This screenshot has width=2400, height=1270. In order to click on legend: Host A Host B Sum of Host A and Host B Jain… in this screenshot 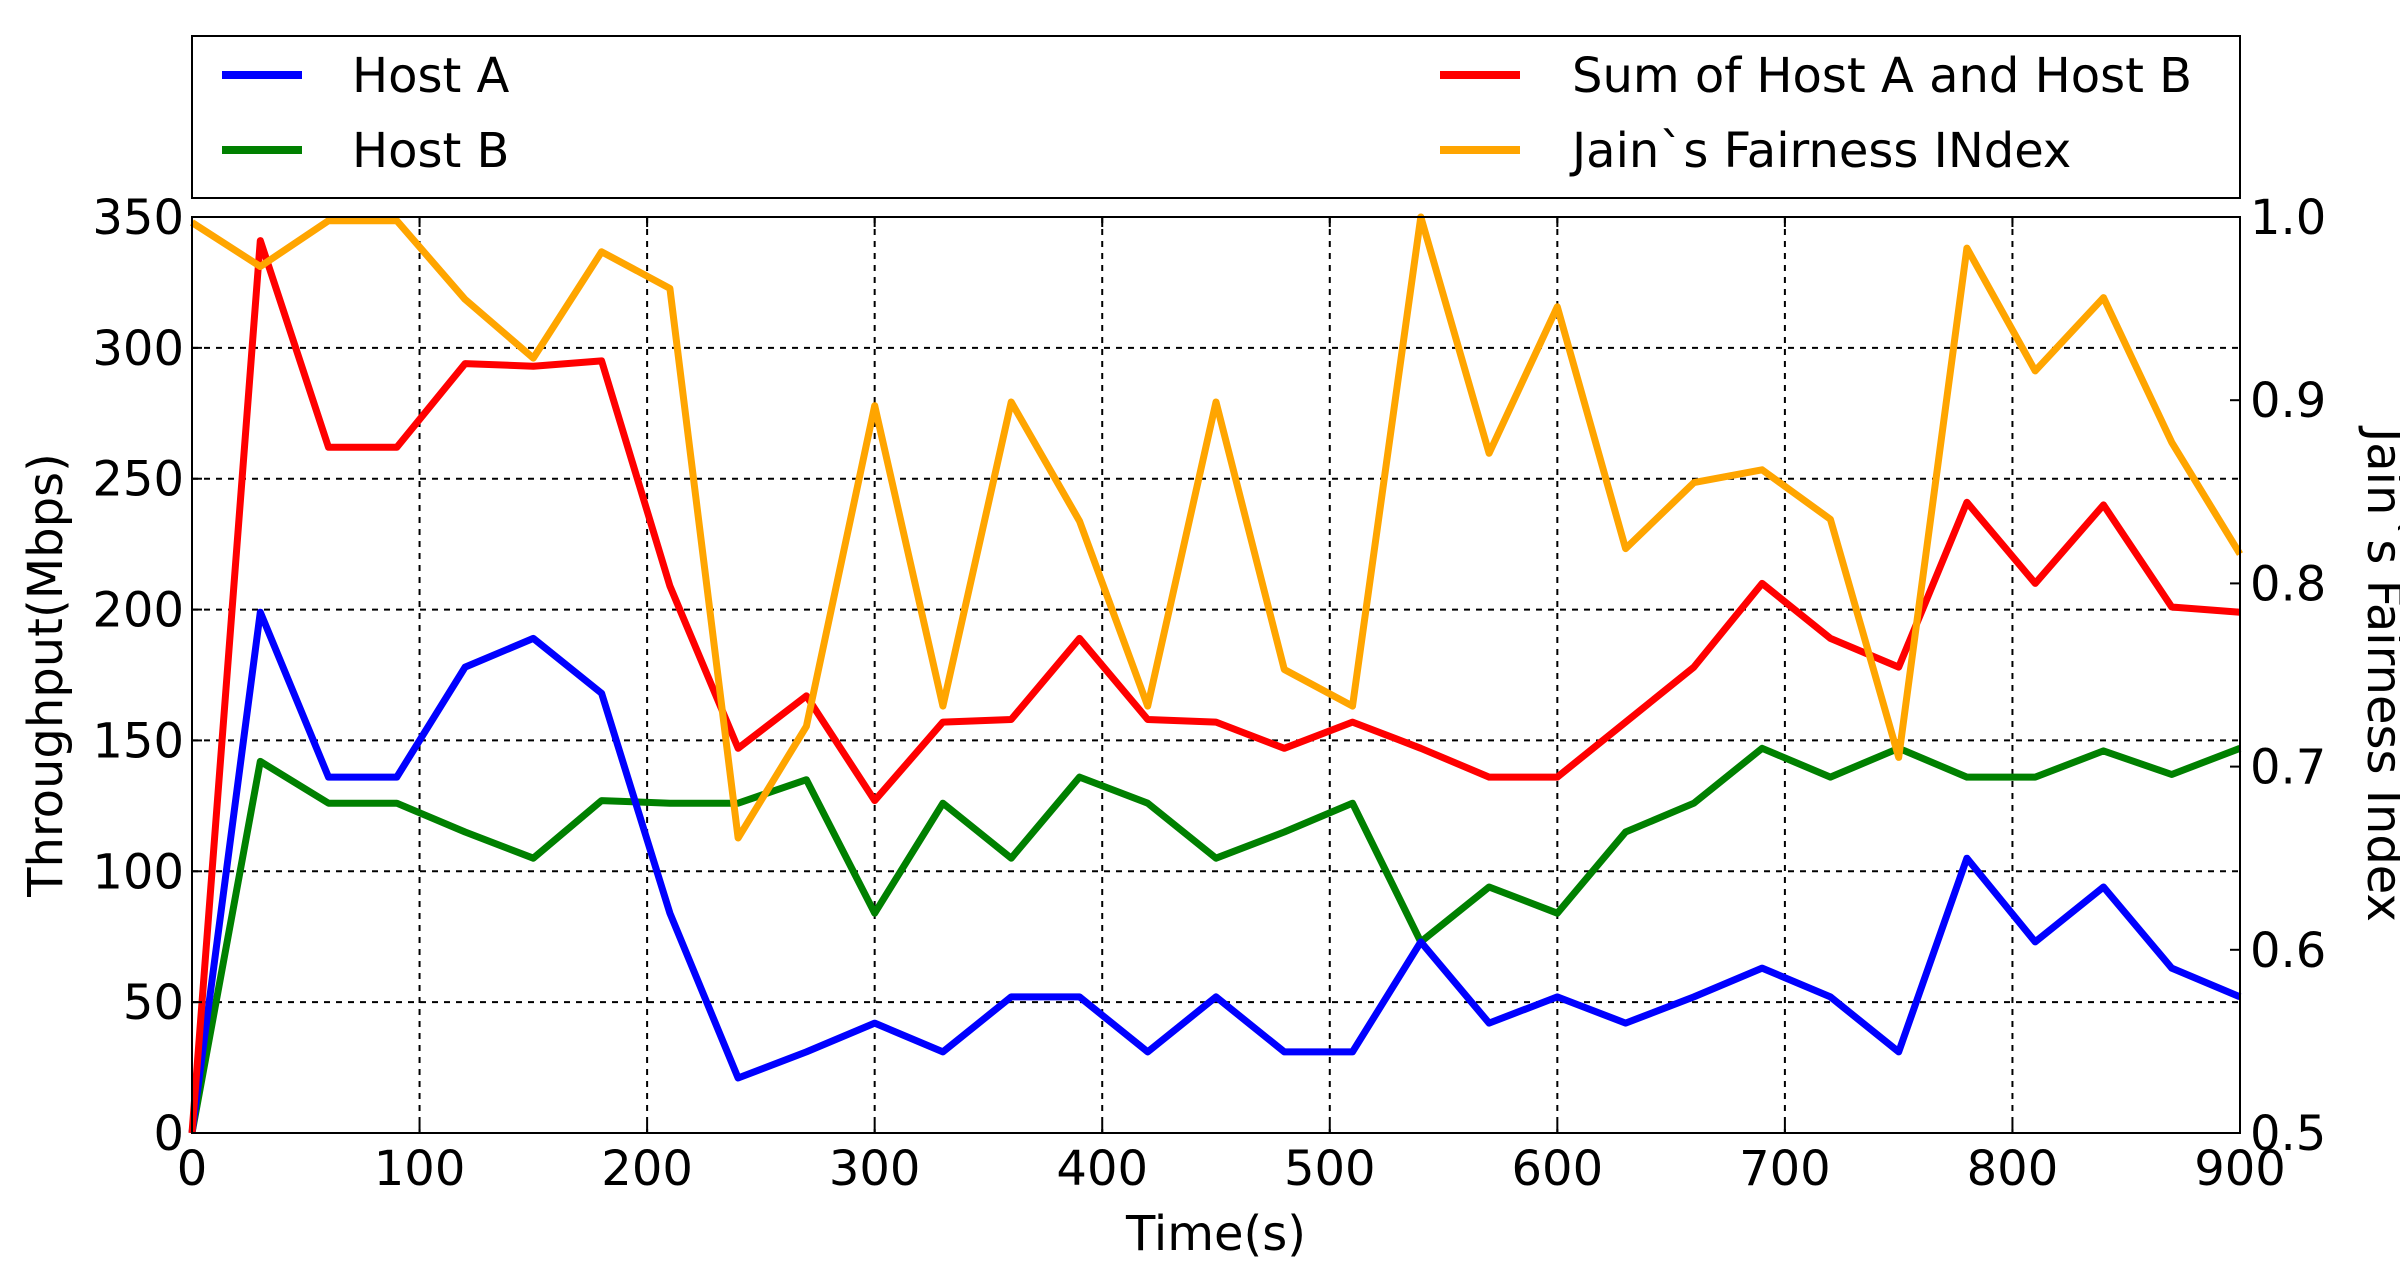, I will do `click(1216, 117)`.